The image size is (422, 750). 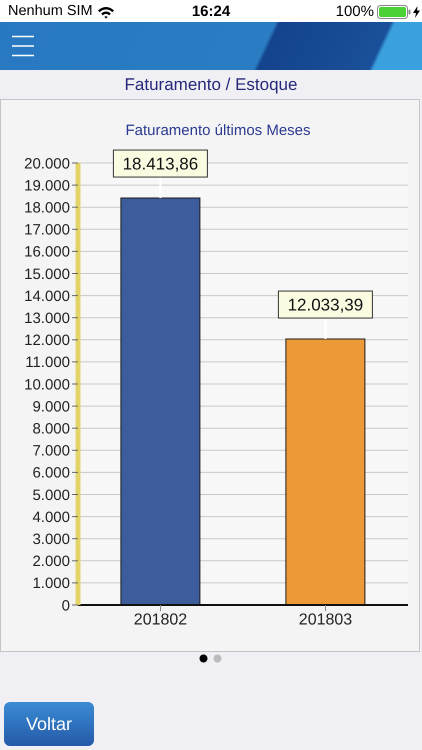 I want to click on text: 16:24, so click(x=211, y=11).